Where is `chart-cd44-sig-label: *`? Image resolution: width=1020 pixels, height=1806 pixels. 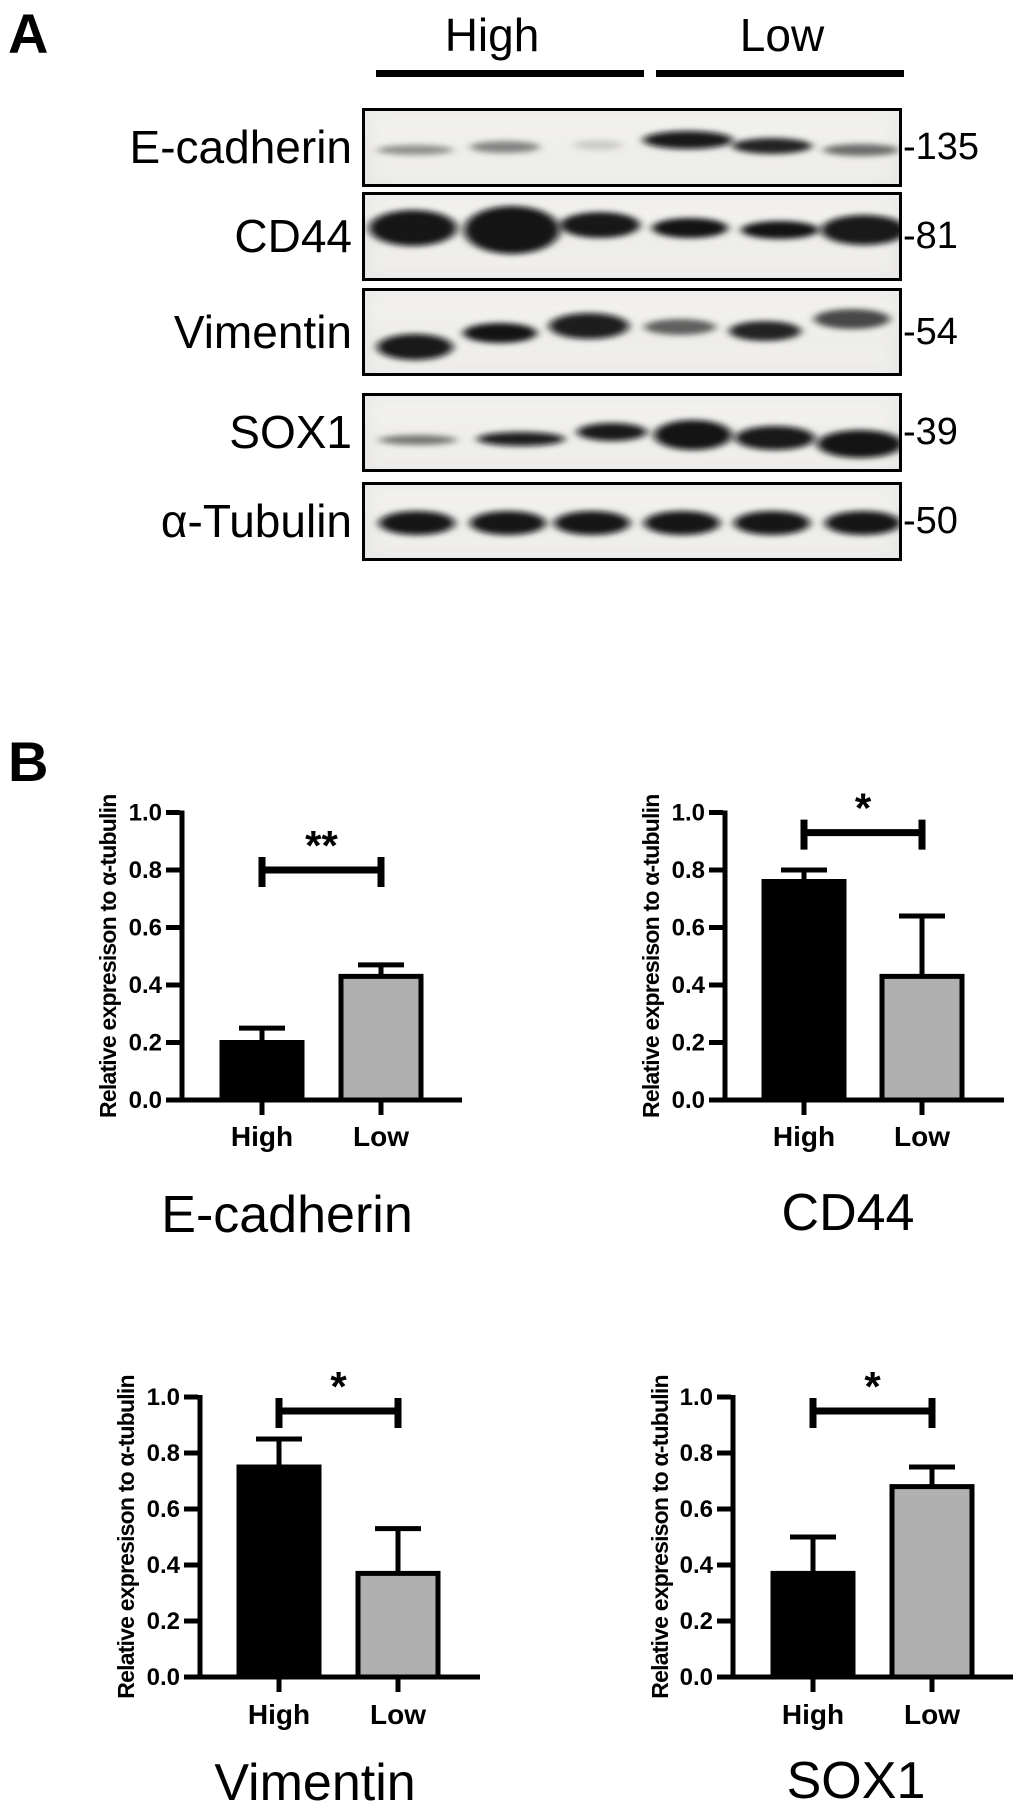 chart-cd44-sig-label: * is located at coordinates (863, 808).